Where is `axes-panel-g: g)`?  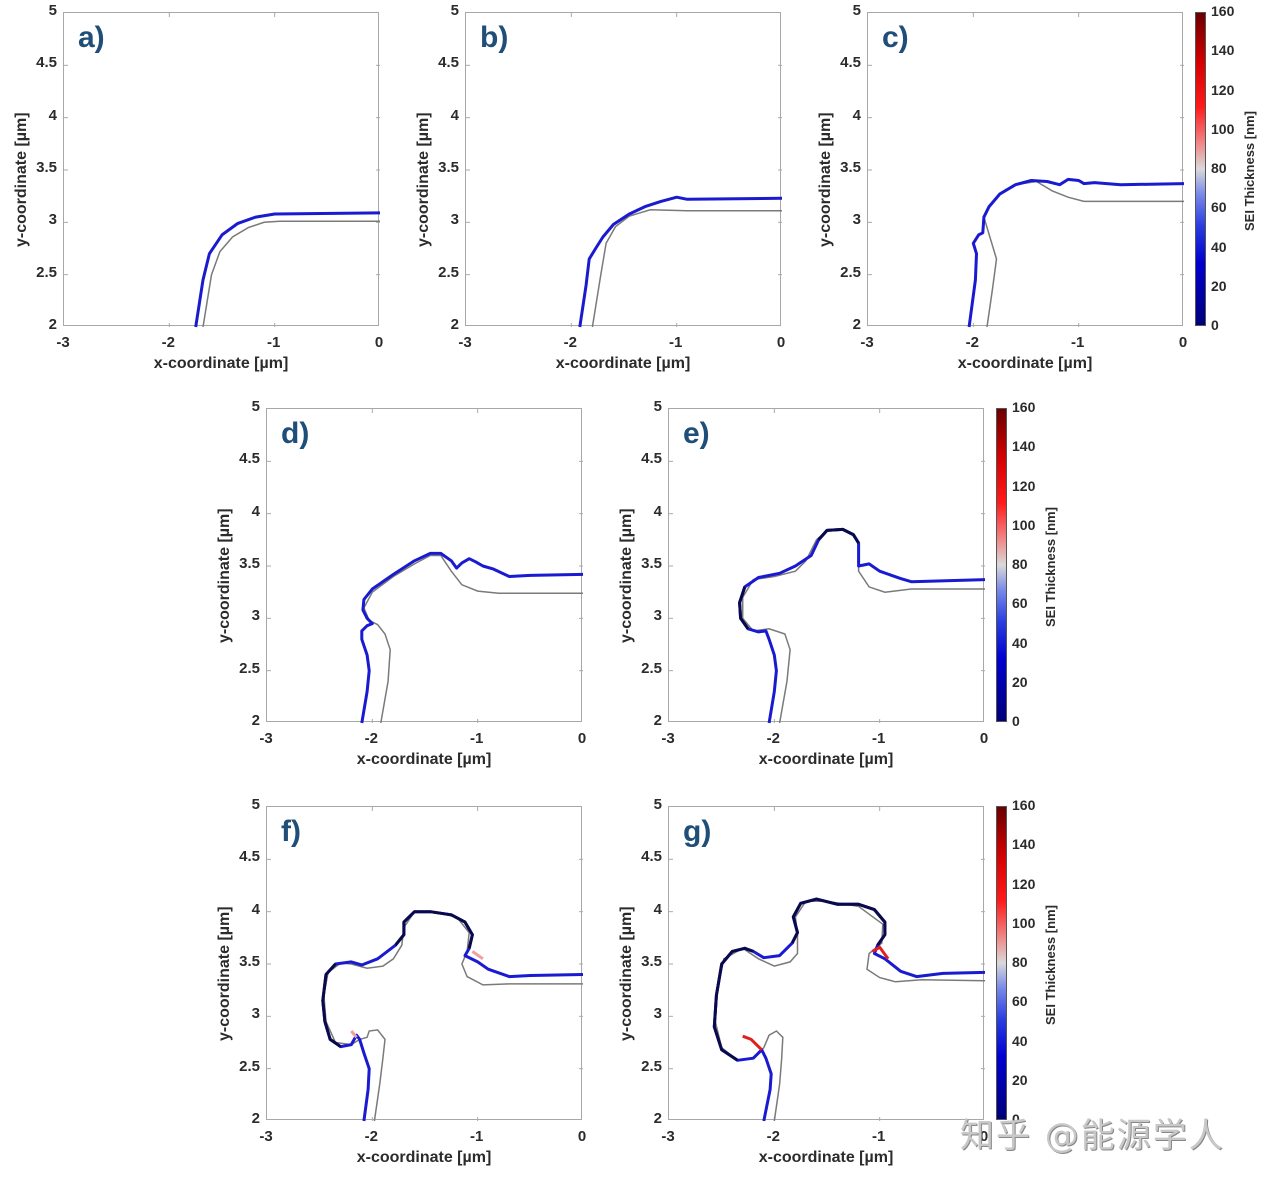
axes-panel-g: g) is located at coordinates (827, 964).